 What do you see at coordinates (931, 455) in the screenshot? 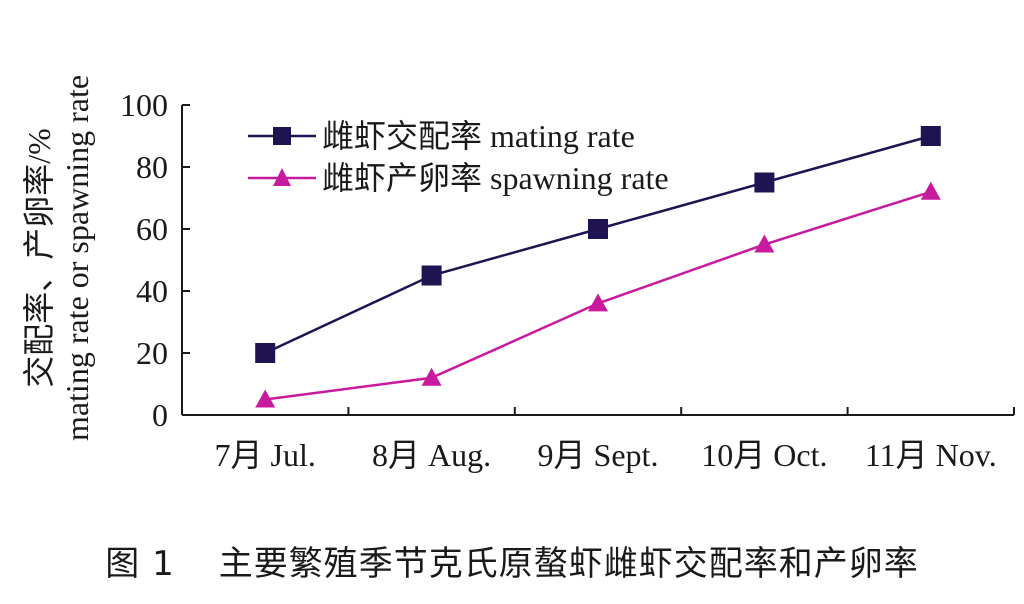
I see `x-tick-label: 11月 Nov.` at bounding box center [931, 455].